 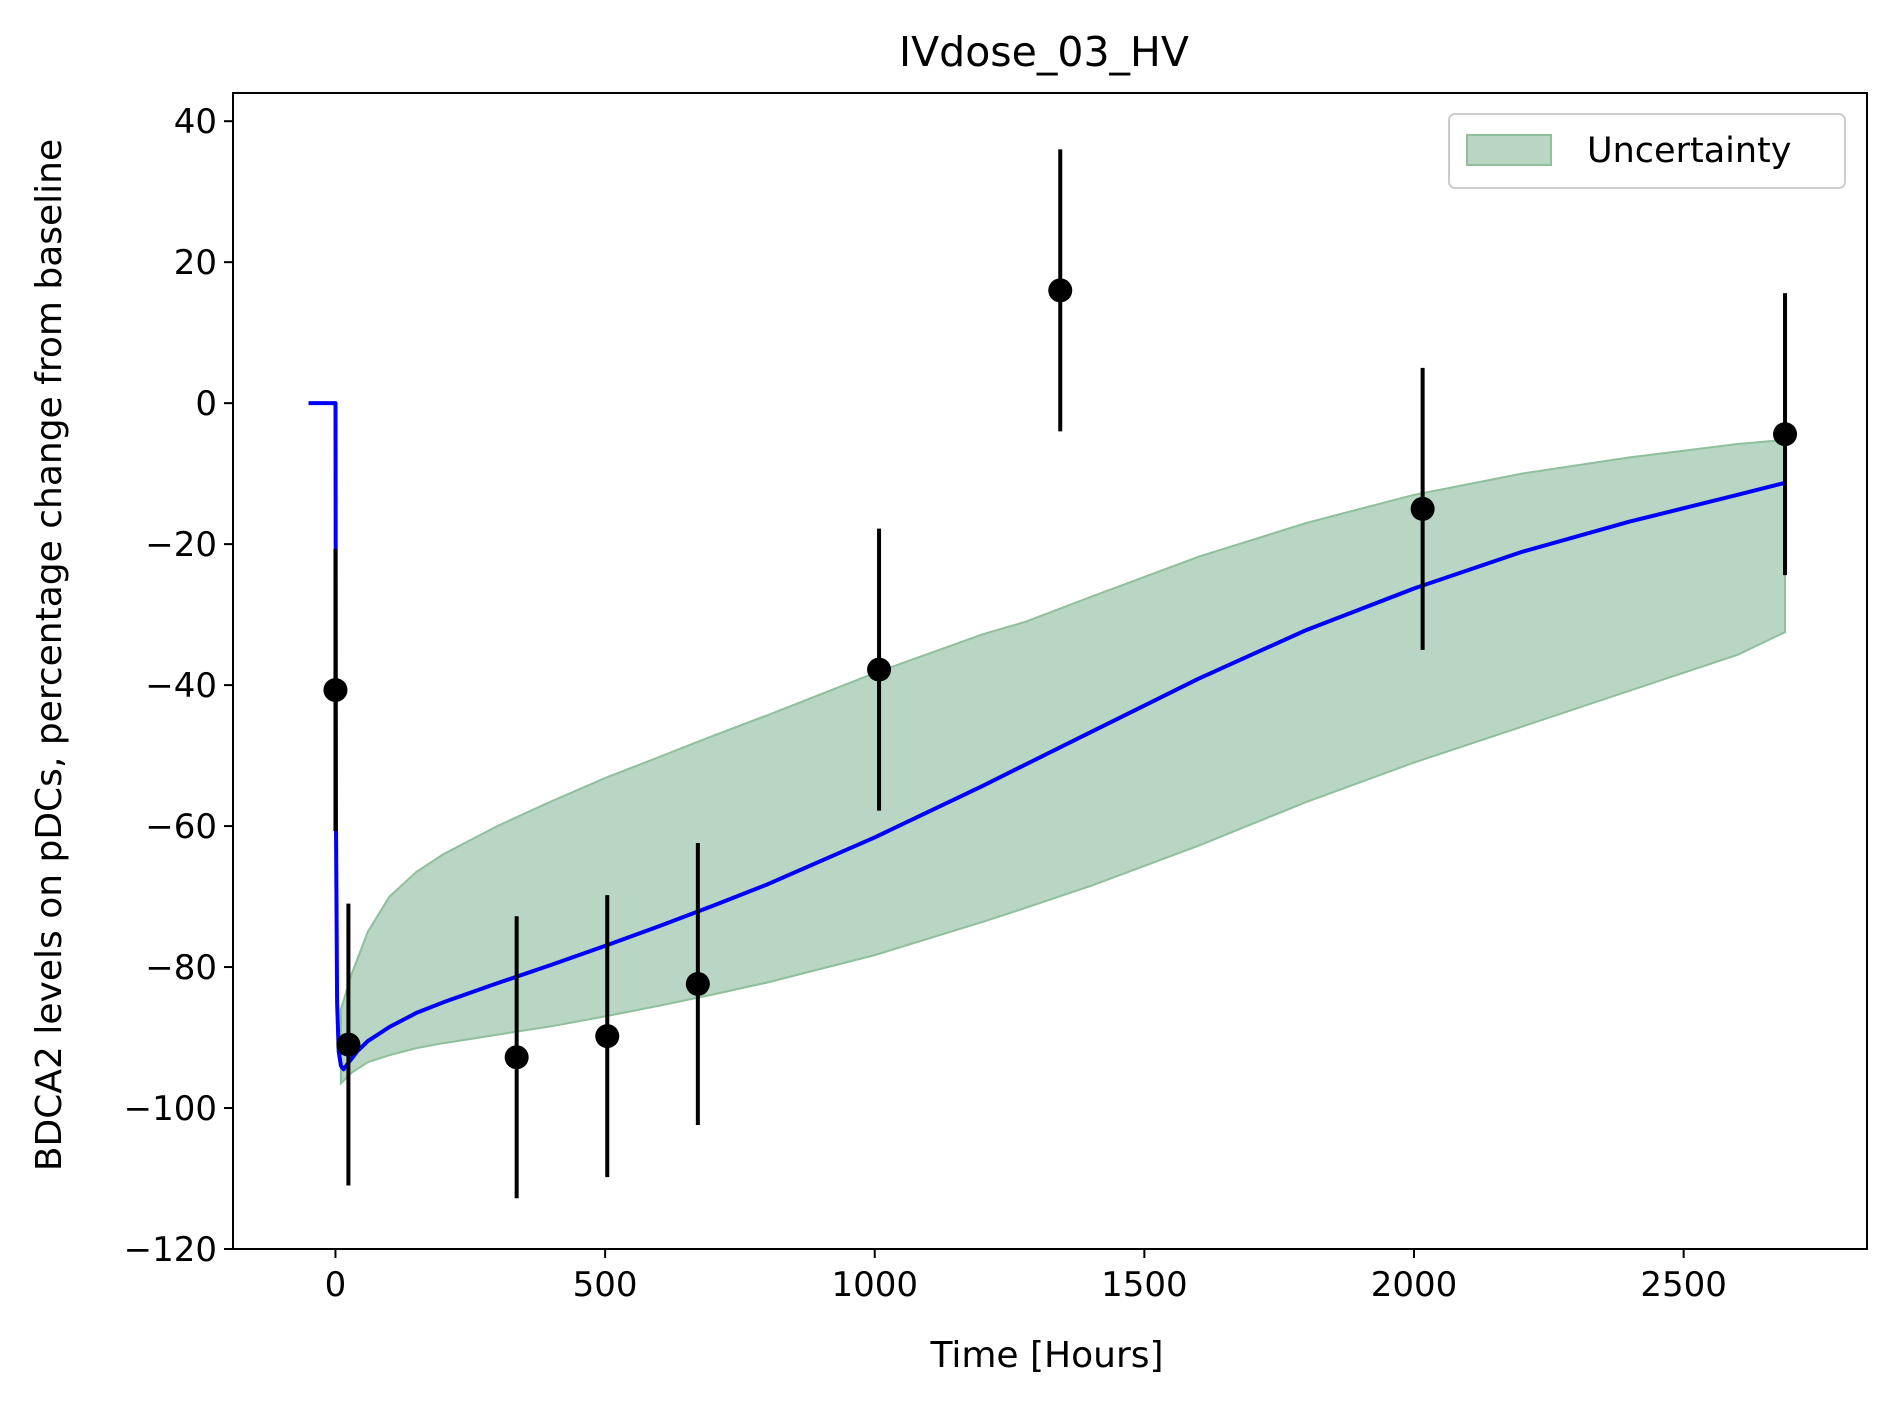 I want to click on y-tick-label: −120, so click(x=170, y=1250).